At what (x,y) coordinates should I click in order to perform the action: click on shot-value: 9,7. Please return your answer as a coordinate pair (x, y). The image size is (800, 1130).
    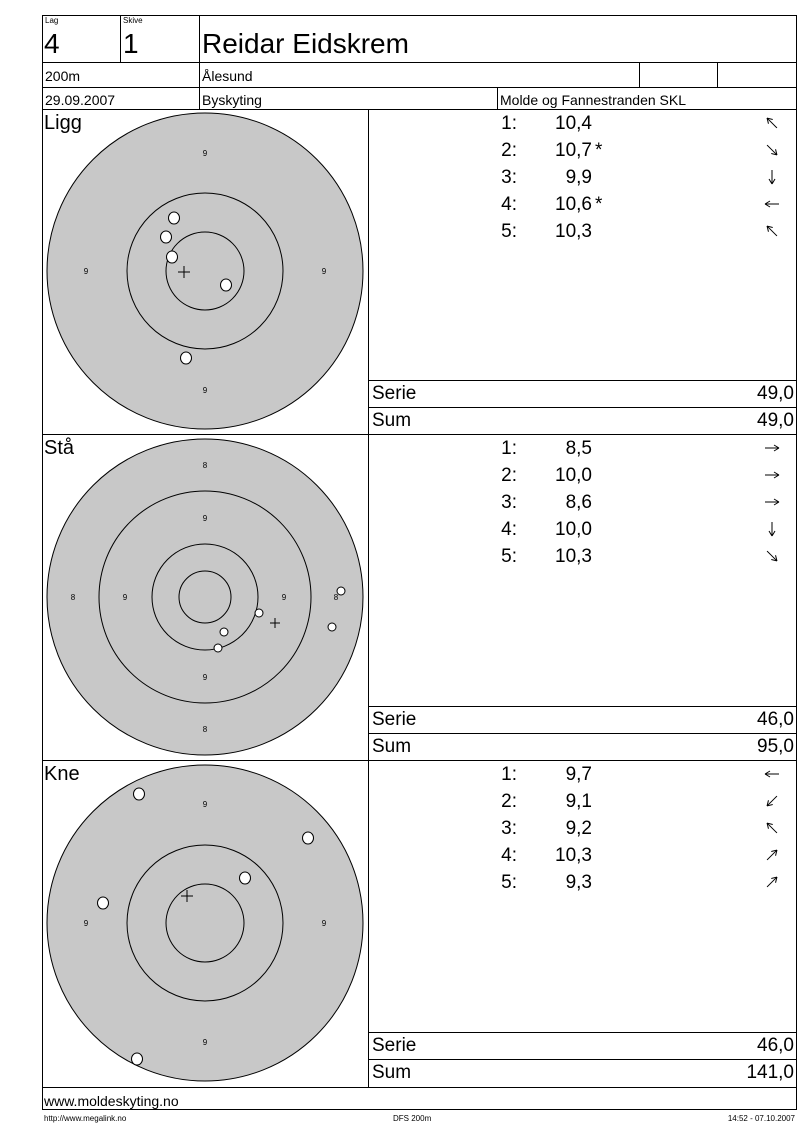
    Looking at the image, I should click on (578, 774).